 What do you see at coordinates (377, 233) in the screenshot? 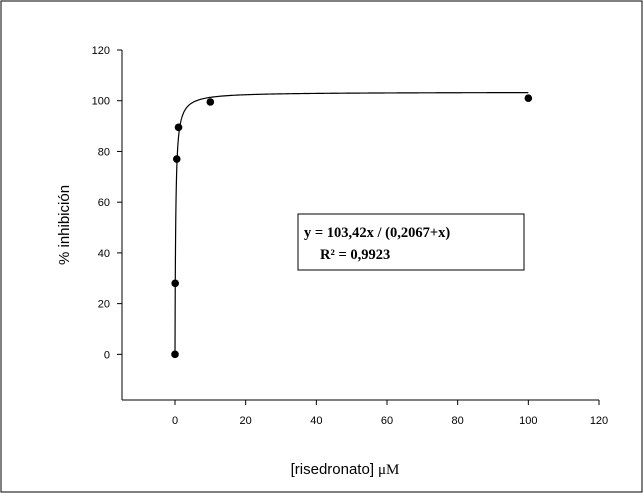
I see `equation-line-1: y = 103,42x / (0,2067+x)` at bounding box center [377, 233].